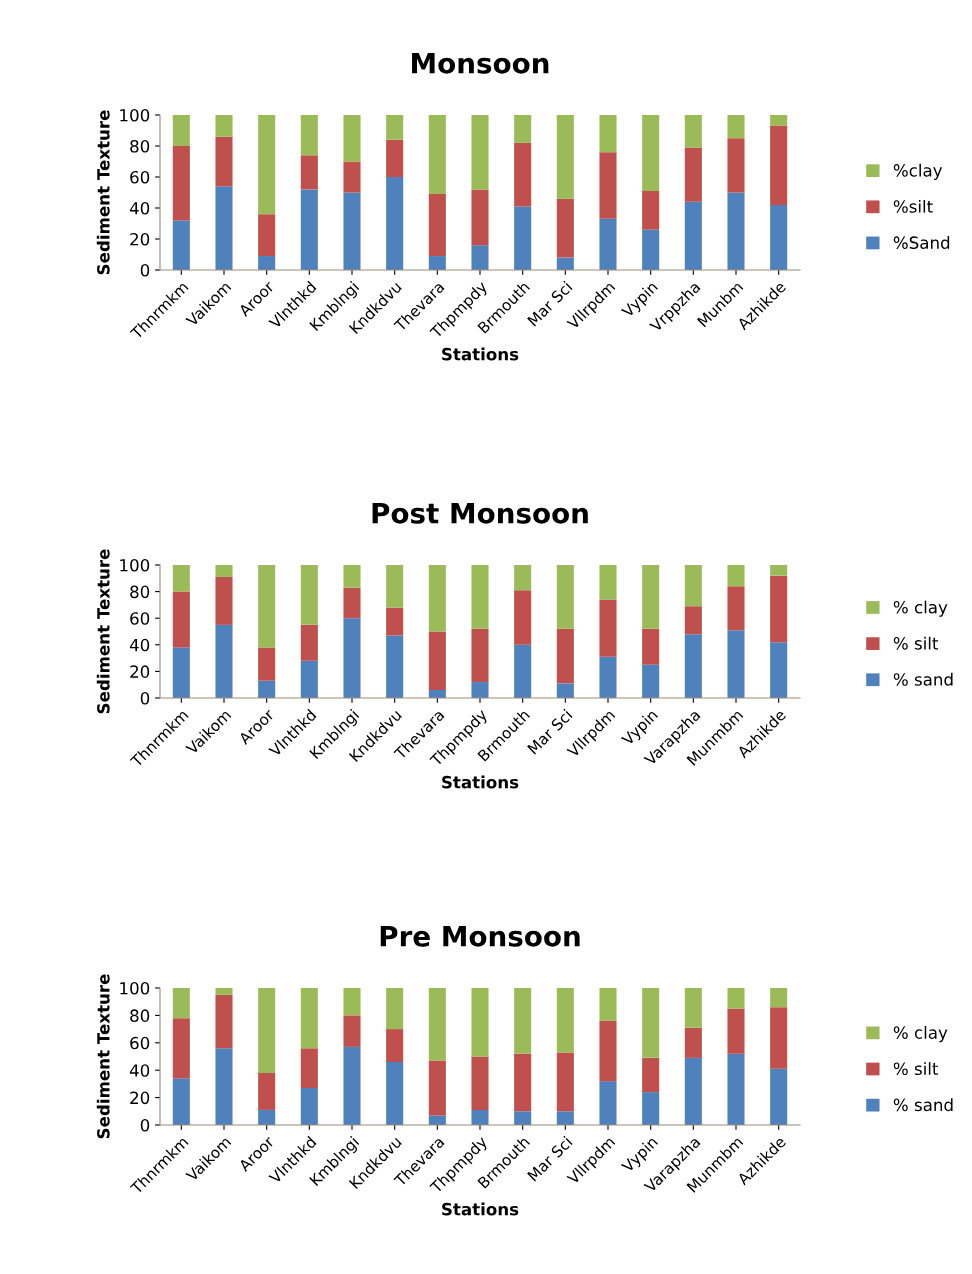 The width and height of the screenshot is (972, 1274). Describe the element at coordinates (913, 206) in the screenshot. I see `legend-label: %silt` at that location.